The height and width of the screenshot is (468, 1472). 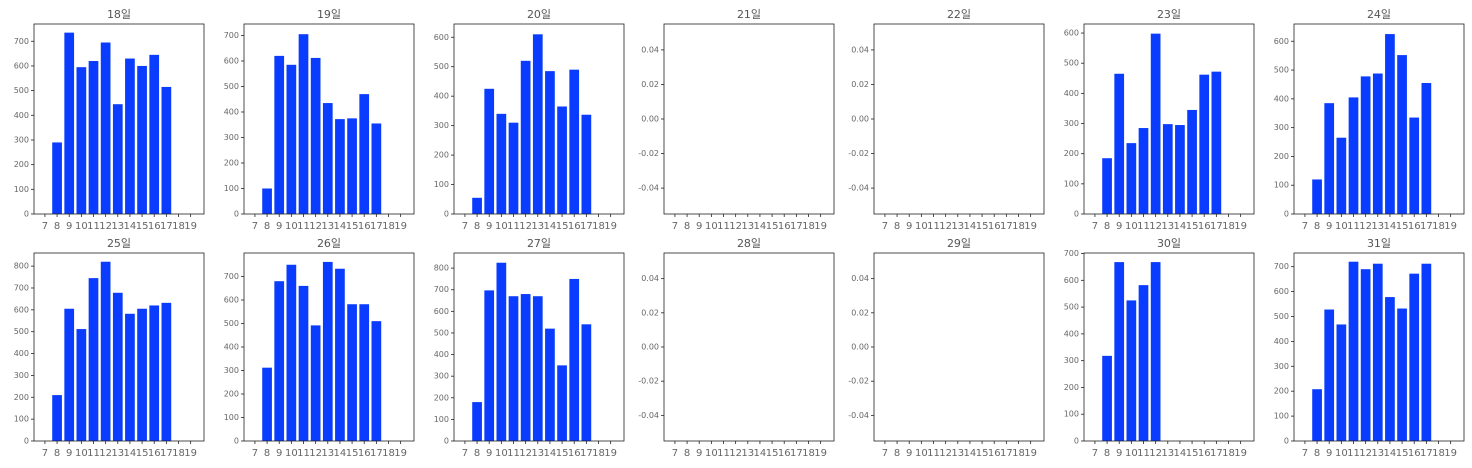 What do you see at coordinates (1169, 243) in the screenshot?
I see `subplot-title: 30일` at bounding box center [1169, 243].